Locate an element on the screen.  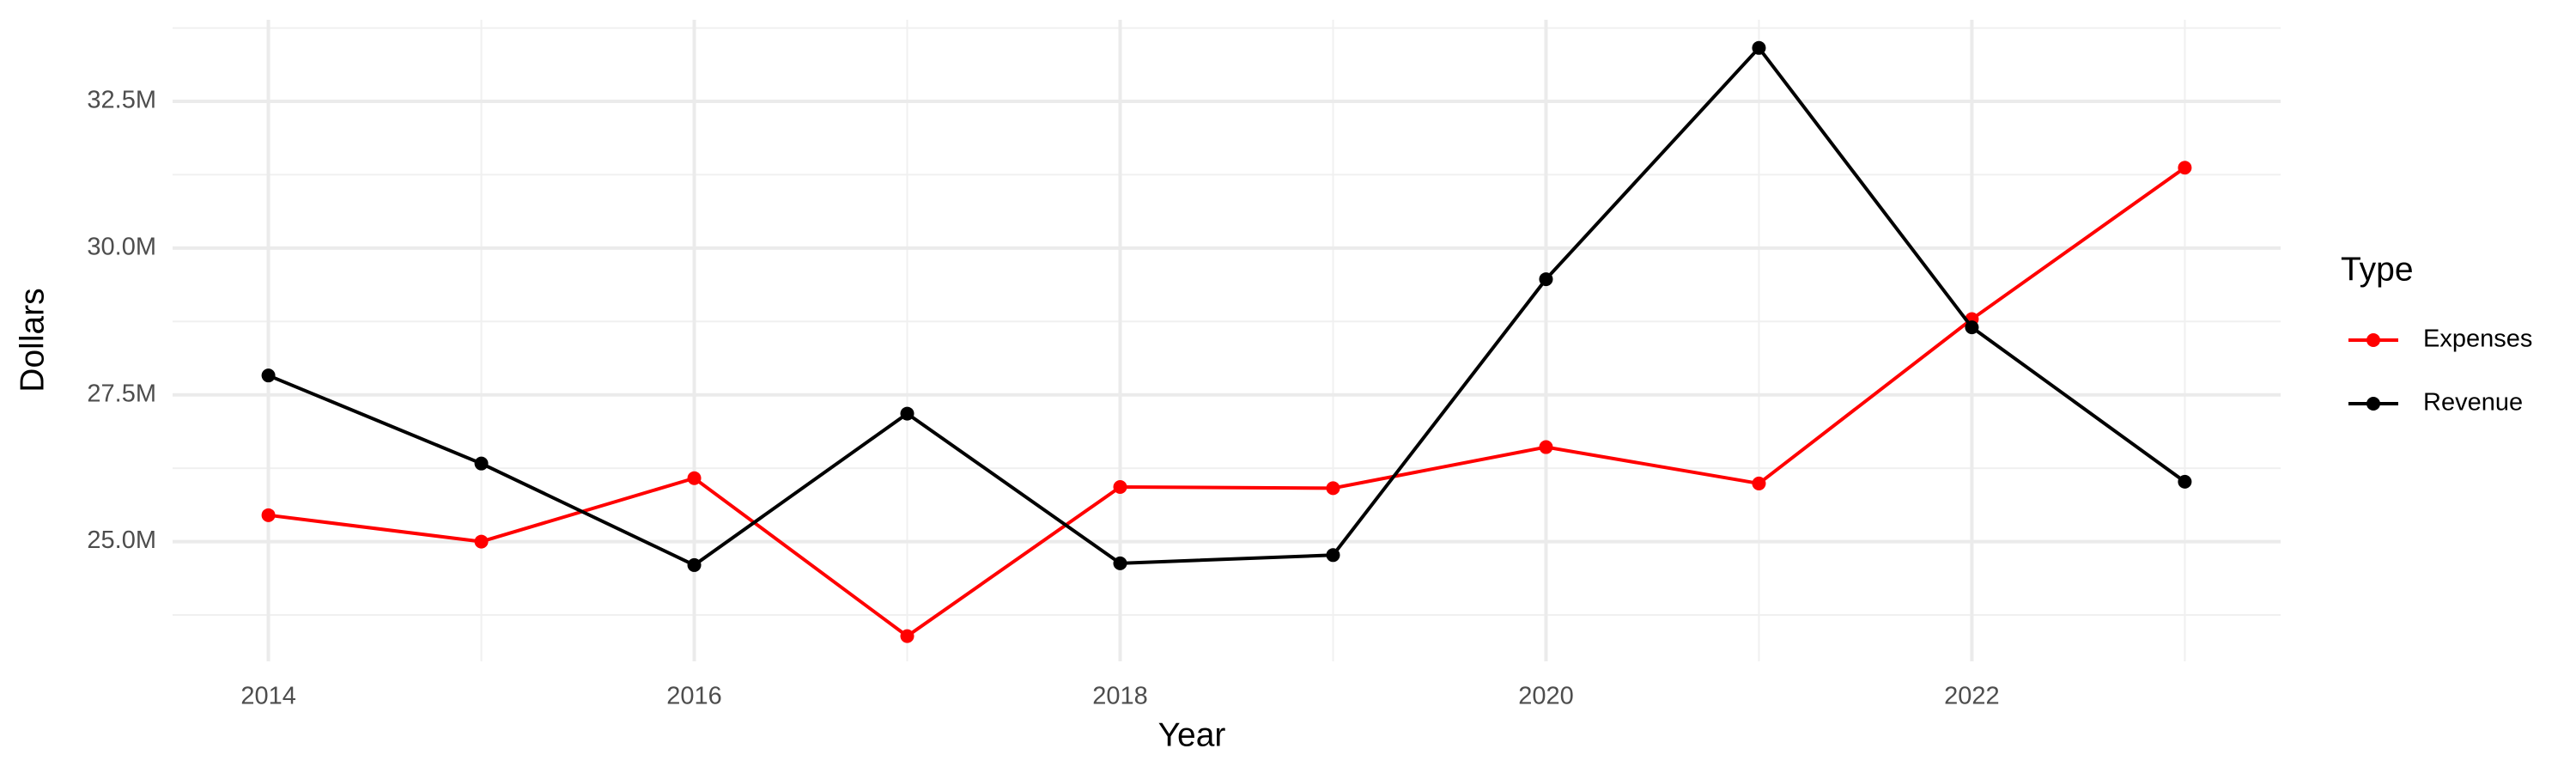
y-tick-label: 30.0M is located at coordinates (122, 248).